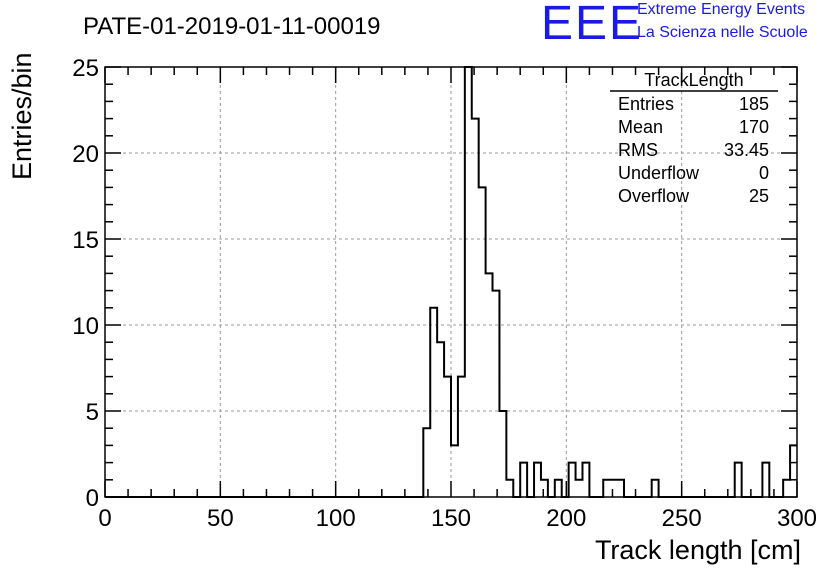  What do you see at coordinates (104, 518) in the screenshot?
I see `x-tick-label: 0` at bounding box center [104, 518].